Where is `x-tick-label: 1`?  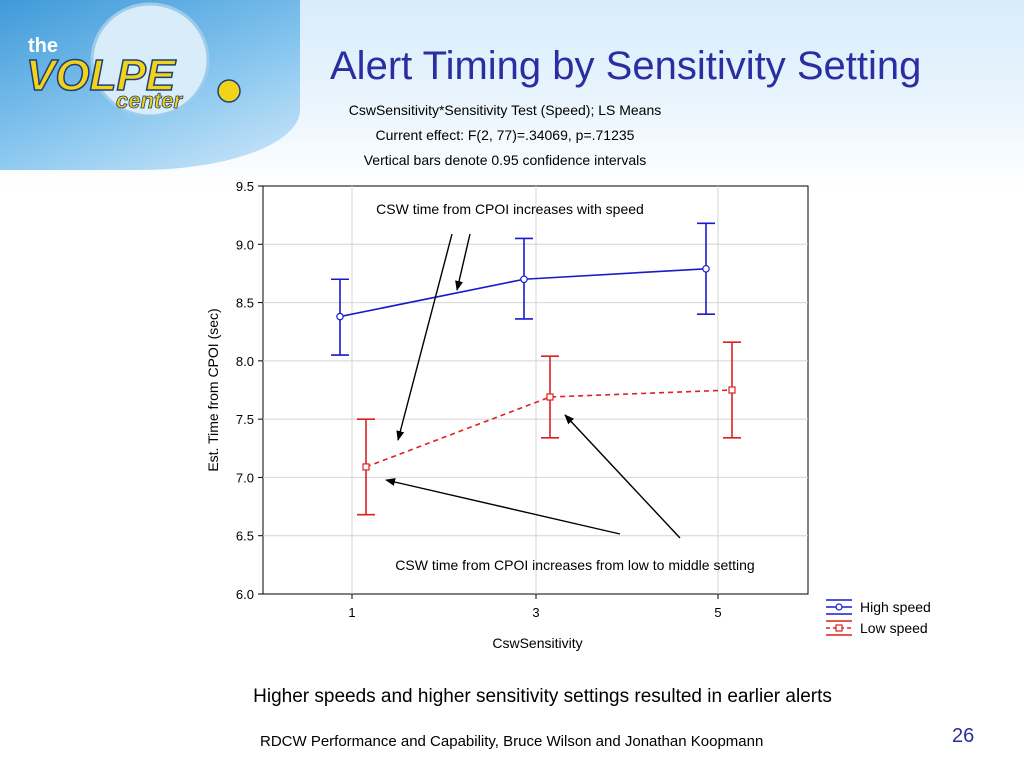
x-tick-label: 1 is located at coordinates (351, 612).